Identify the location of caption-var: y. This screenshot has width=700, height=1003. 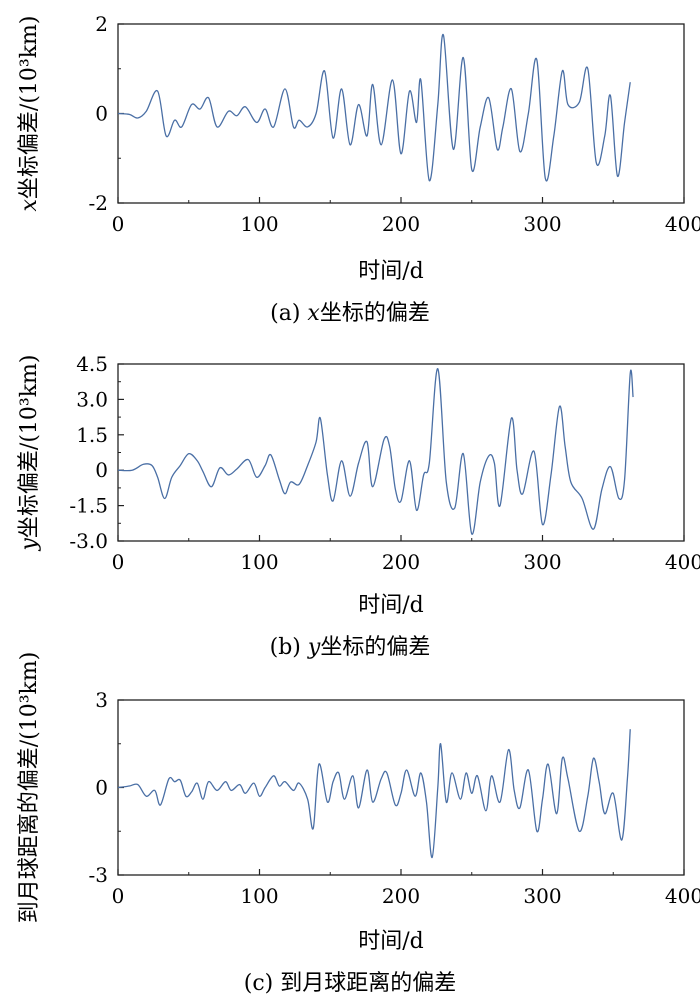
(314, 647).